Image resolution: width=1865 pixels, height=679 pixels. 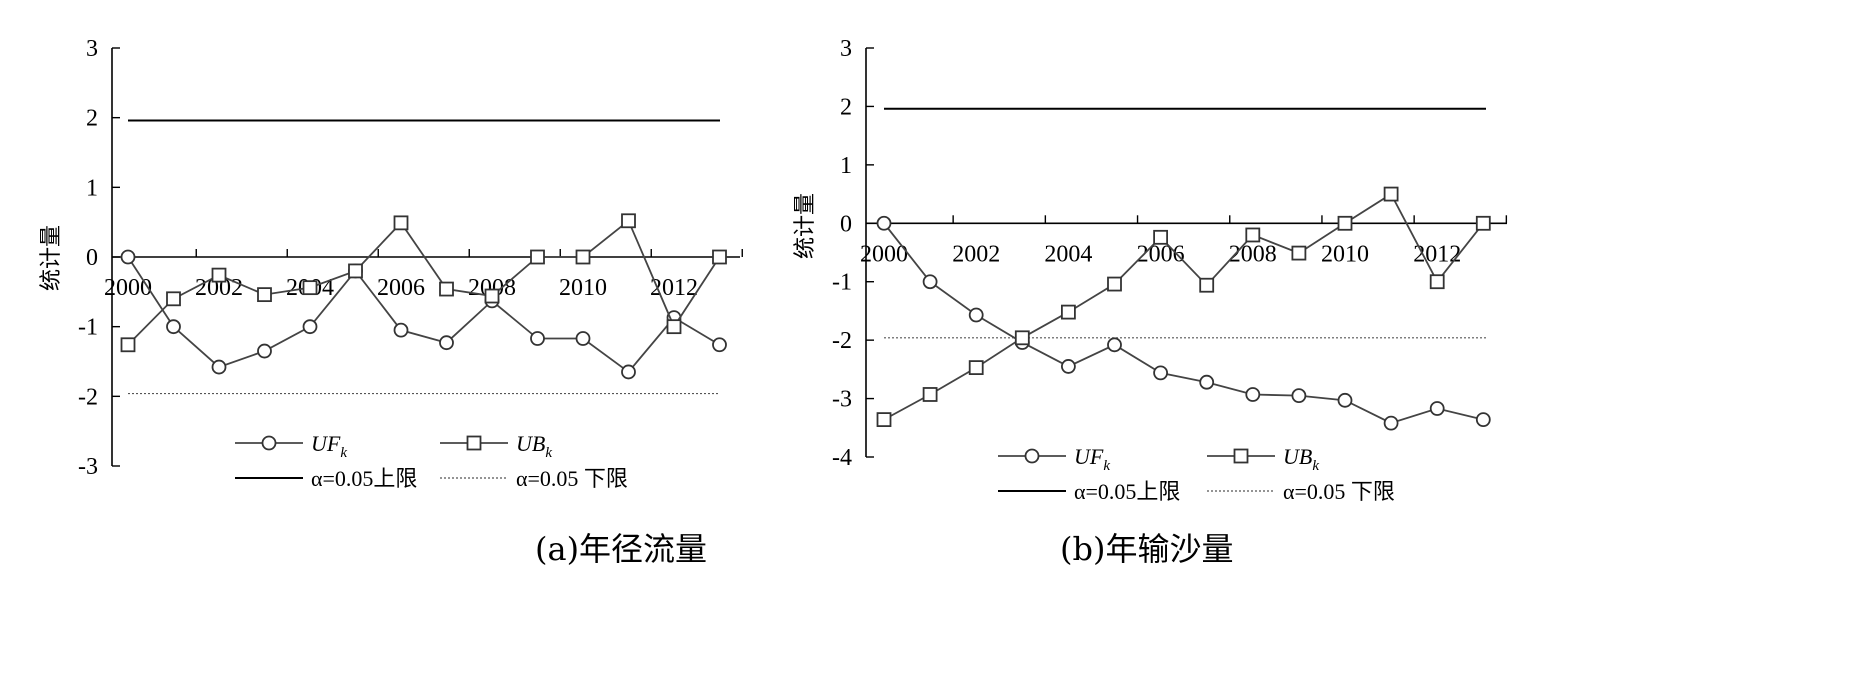 I want to click on chart-caption: (a)年径流量, so click(x=621, y=549).